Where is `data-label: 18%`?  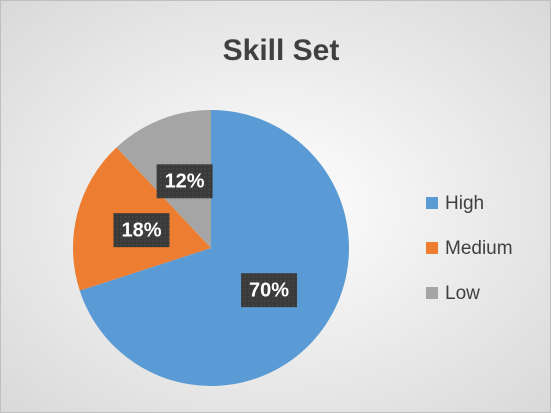 data-label: 18% is located at coordinates (141, 230).